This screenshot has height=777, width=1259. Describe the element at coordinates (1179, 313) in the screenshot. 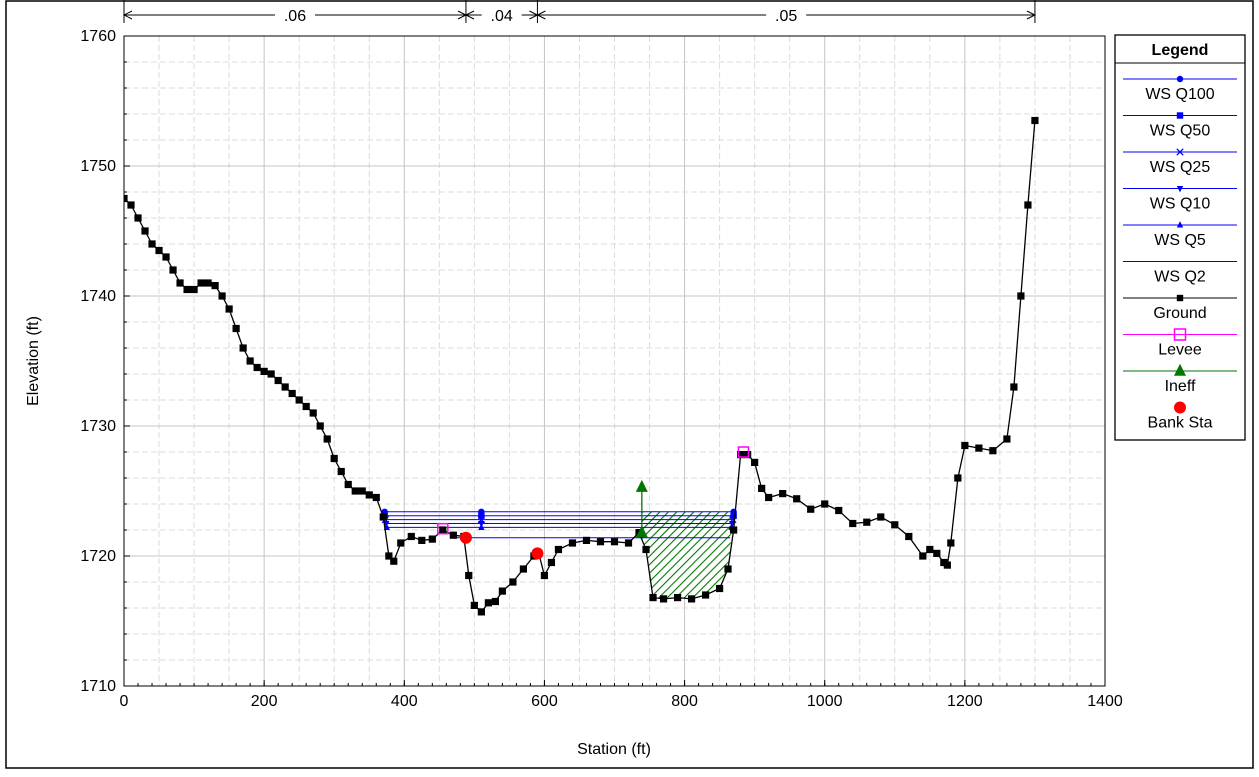

I see `legend-label: Ground` at that location.